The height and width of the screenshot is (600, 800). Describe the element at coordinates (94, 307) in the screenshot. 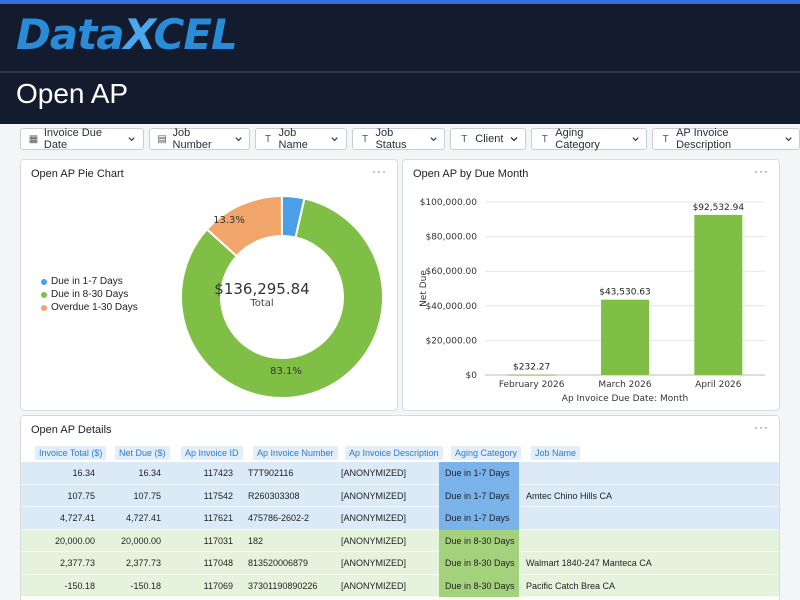

I see `legend-label: Overdue 1-30 Days` at that location.